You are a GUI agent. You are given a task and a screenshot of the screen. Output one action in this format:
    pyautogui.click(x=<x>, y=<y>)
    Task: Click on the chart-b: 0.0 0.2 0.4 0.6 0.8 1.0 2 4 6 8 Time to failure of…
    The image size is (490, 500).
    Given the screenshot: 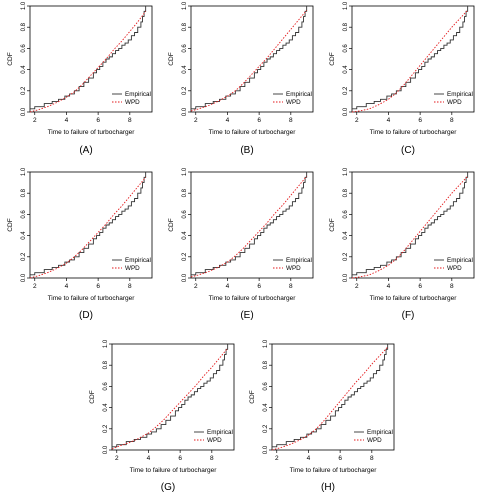 What is the action you would take?
    pyautogui.click(x=241, y=68)
    